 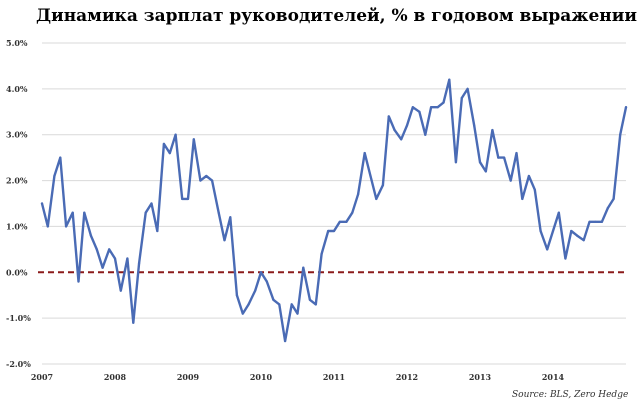 What do you see at coordinates (42, 377) in the screenshot?
I see `x-tick-label: 2007` at bounding box center [42, 377].